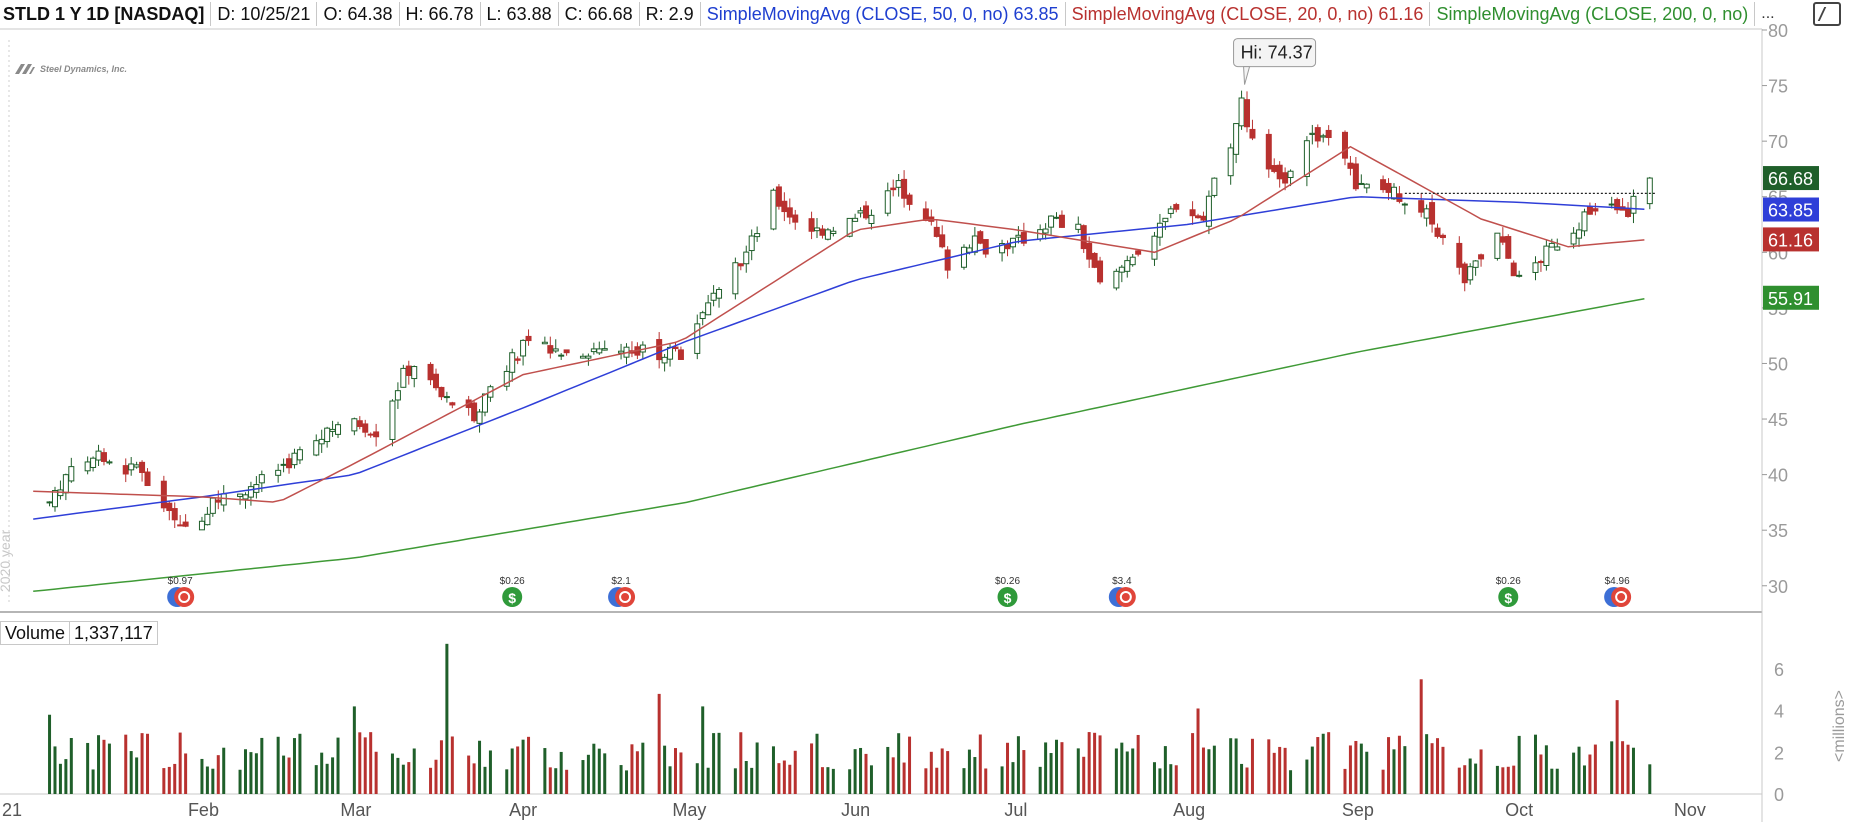 Image resolution: width=1851 pixels, height=822 pixels. I want to click on sma200-study: SimpleMovingAvg (CLOSE, 200, 0, no), so click(1593, 14).